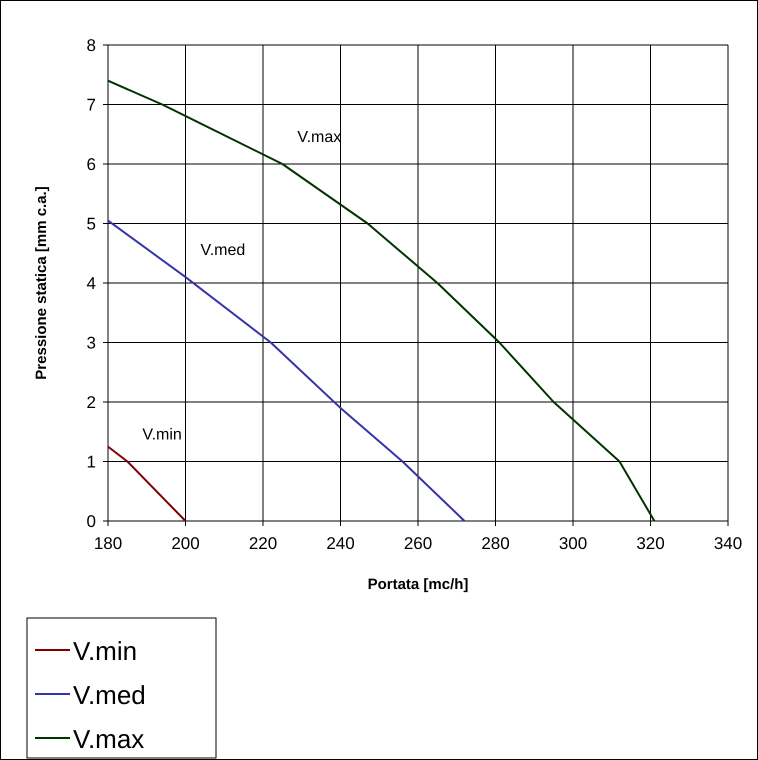  Describe the element at coordinates (319, 137) in the screenshot. I see `text: V.max` at that location.